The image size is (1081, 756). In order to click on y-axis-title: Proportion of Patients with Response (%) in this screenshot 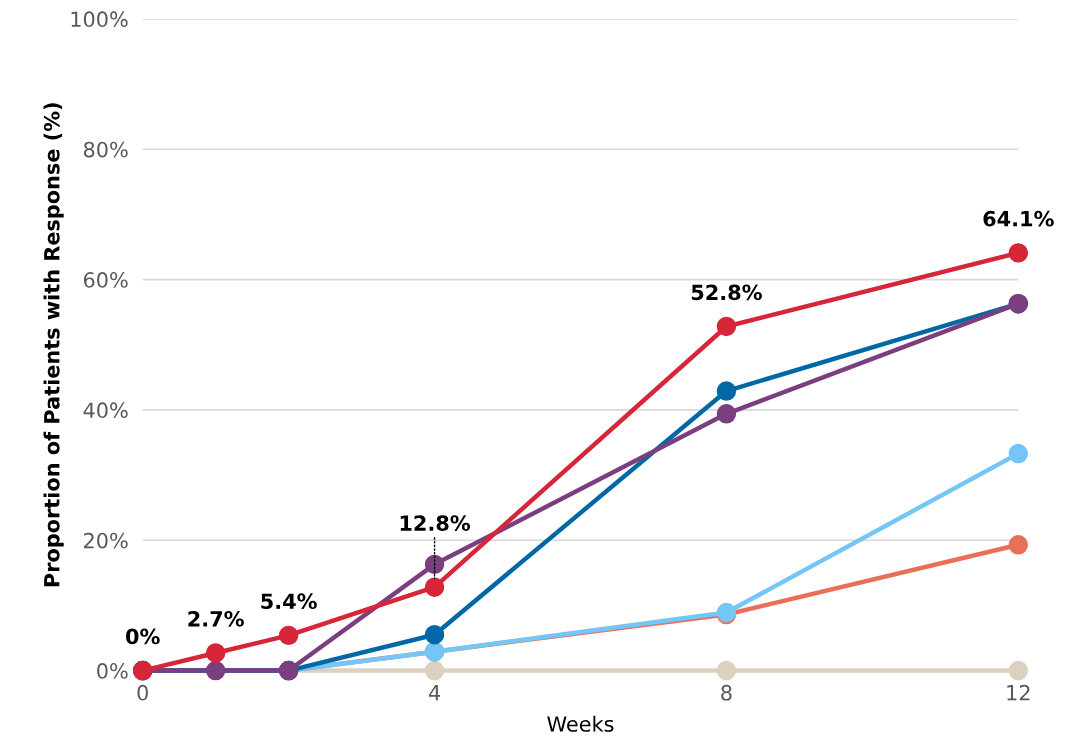, I will do `click(53, 345)`.